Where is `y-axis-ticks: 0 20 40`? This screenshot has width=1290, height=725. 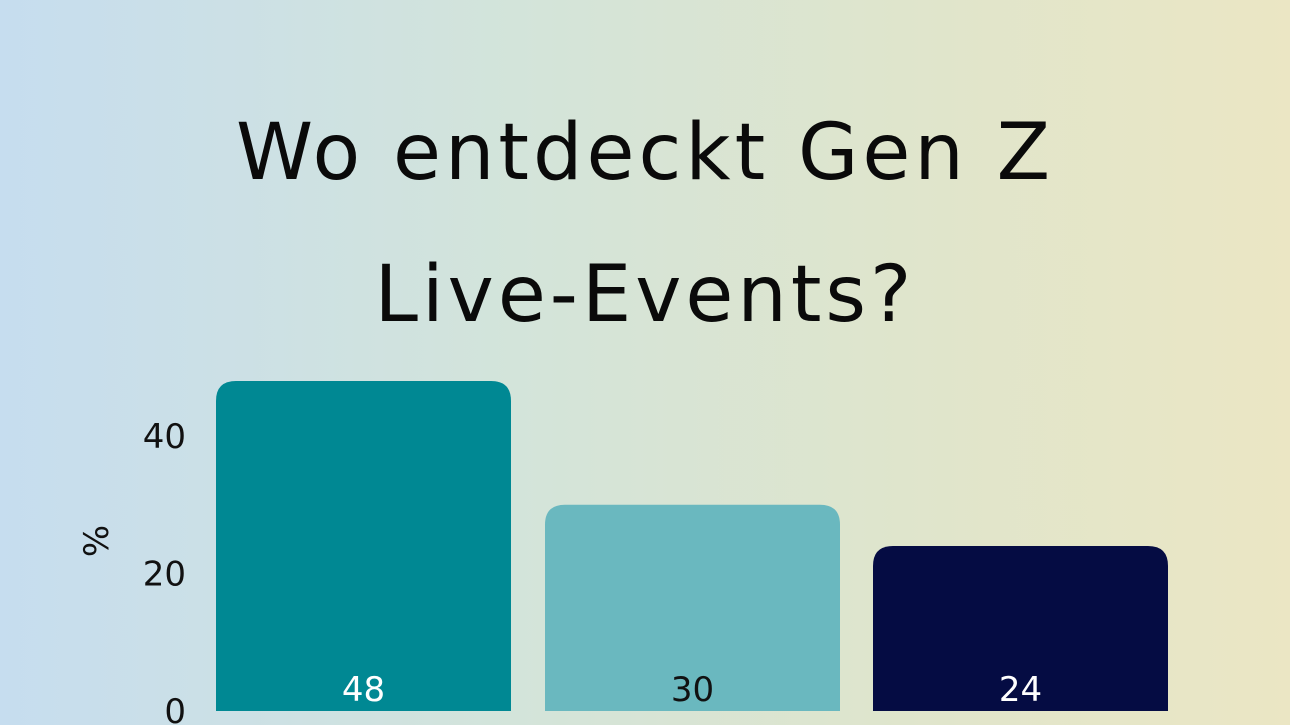 y-axis-ticks: 0 20 40 is located at coordinates (164, 571).